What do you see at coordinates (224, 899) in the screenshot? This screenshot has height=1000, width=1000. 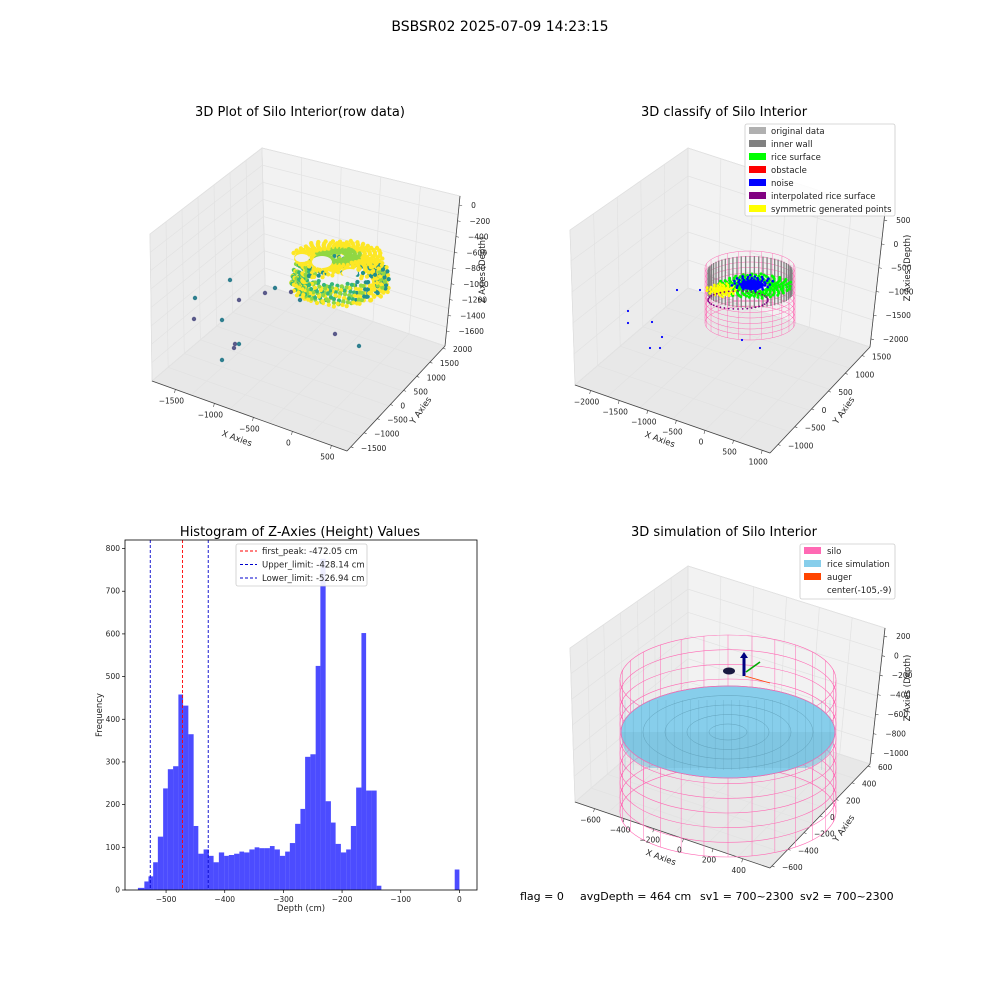 I see `x-tick-label: −400` at bounding box center [224, 899].